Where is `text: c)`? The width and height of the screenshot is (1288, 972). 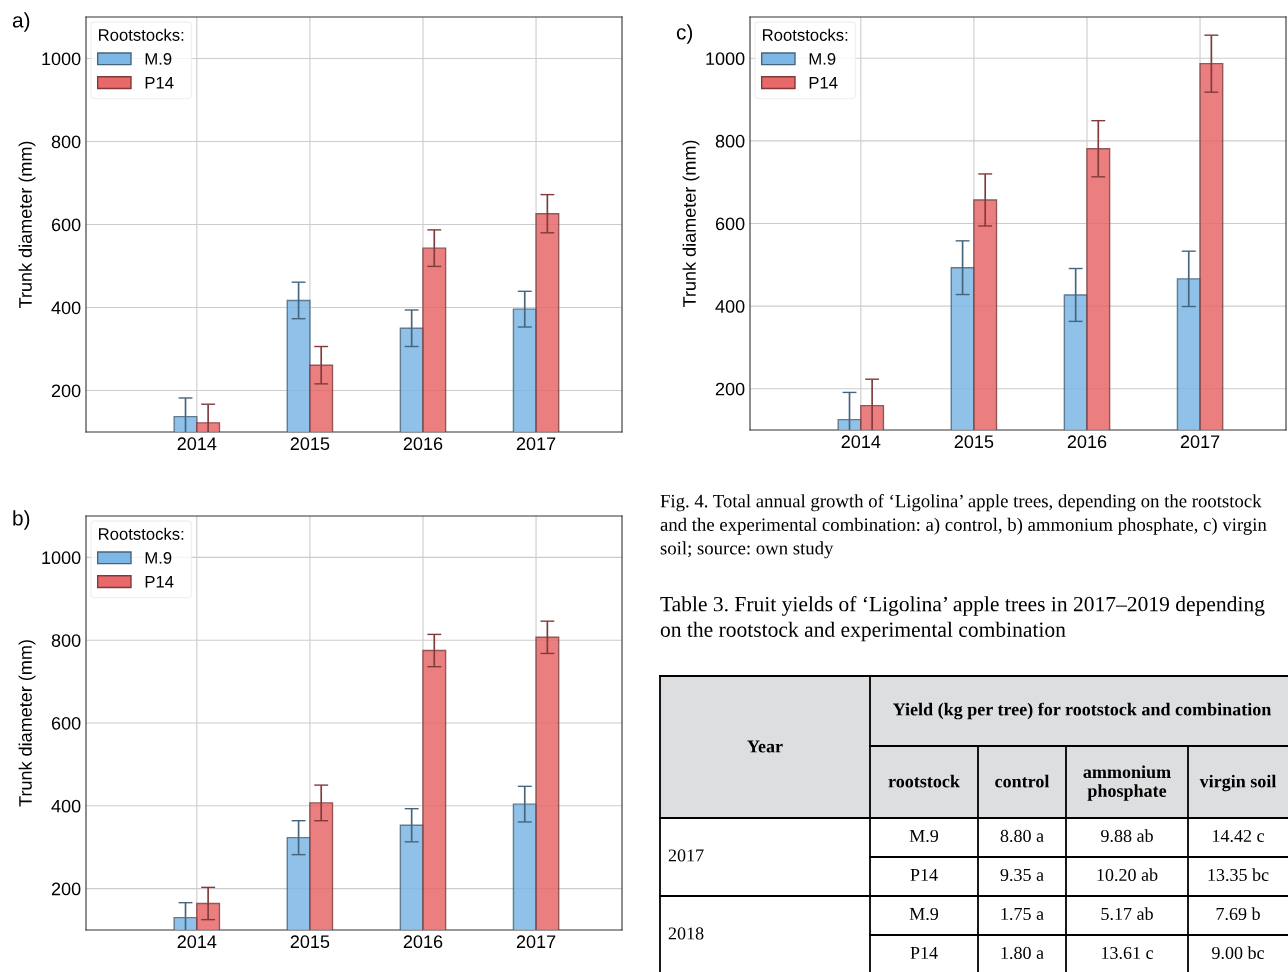 text: c) is located at coordinates (684, 34).